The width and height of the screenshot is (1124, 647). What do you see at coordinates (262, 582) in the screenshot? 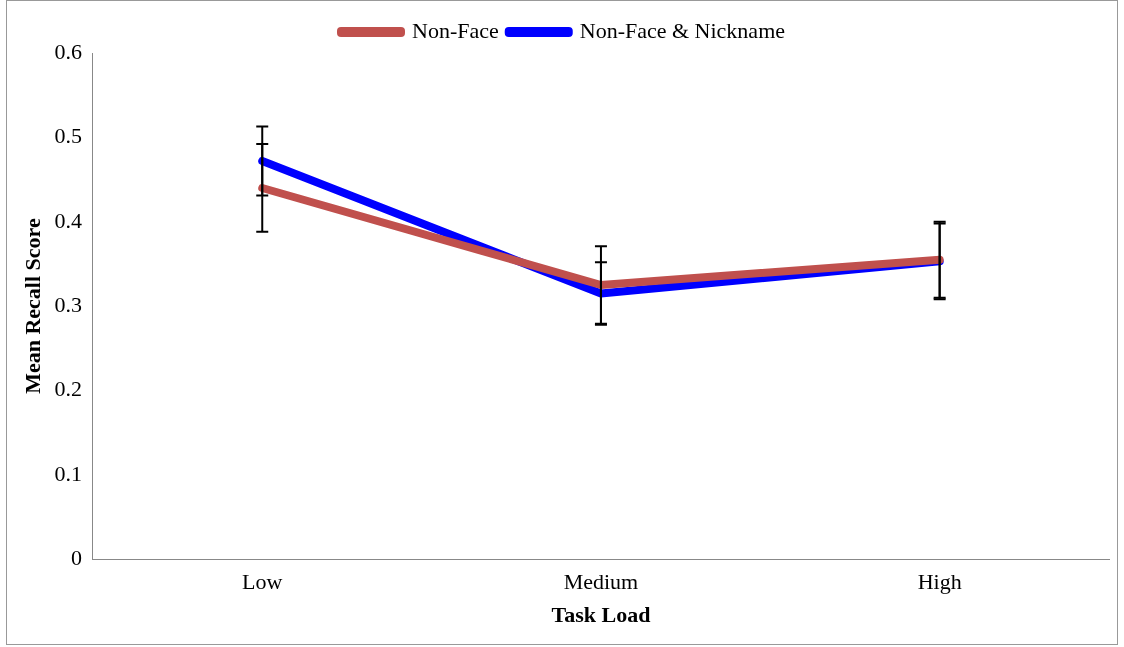
I see `x-tick-label: Low` at bounding box center [262, 582].